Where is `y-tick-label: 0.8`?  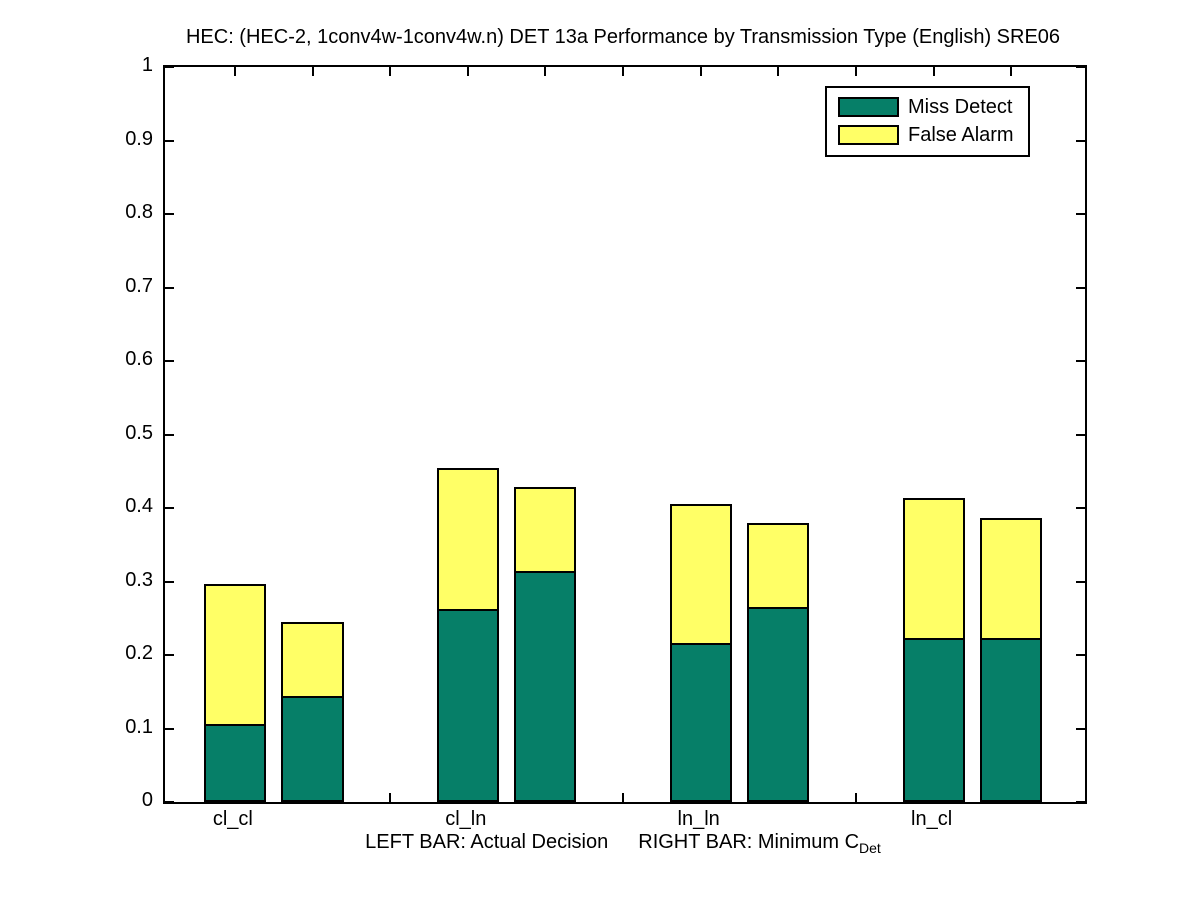 y-tick-label: 0.8 is located at coordinates (139, 212).